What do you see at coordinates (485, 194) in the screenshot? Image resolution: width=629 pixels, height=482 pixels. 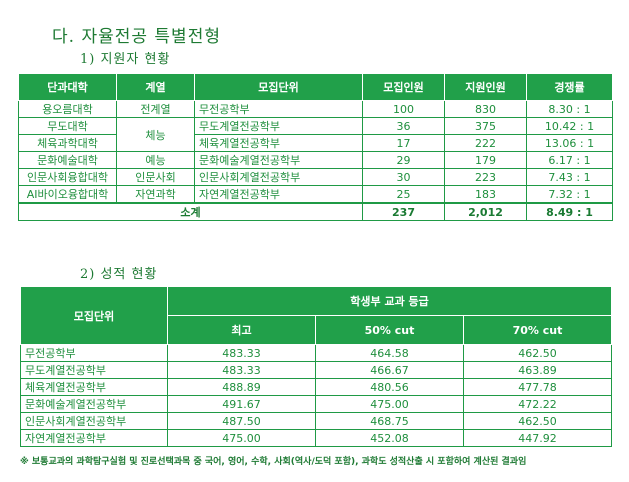 I see `applicants-cell: 183` at bounding box center [485, 194].